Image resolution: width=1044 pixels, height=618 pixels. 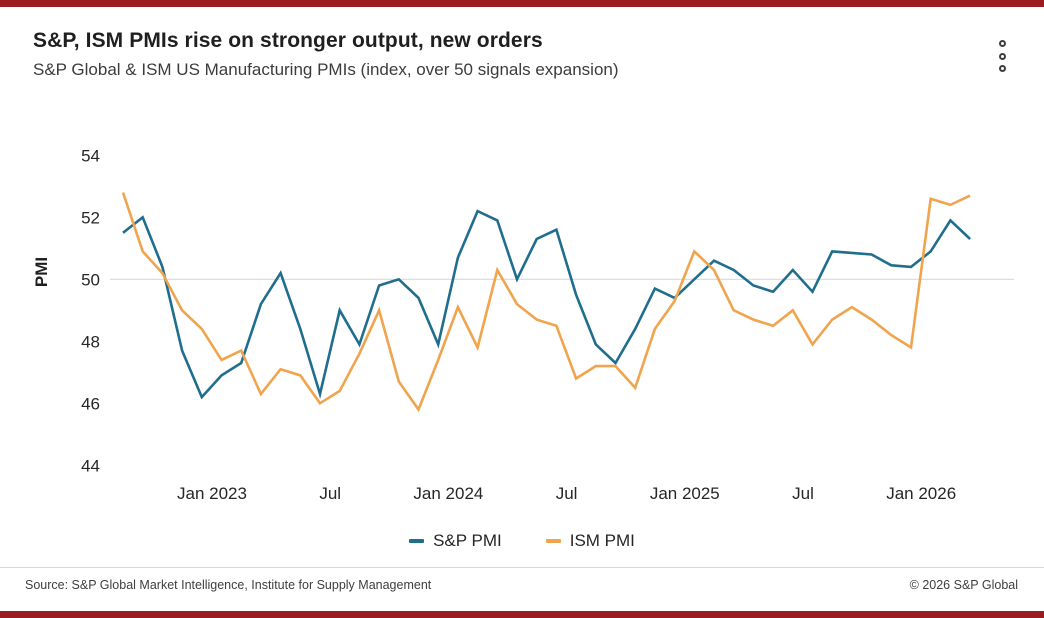 I want to click on legend-item-sp-pmi: S&P PMI, so click(x=455, y=541).